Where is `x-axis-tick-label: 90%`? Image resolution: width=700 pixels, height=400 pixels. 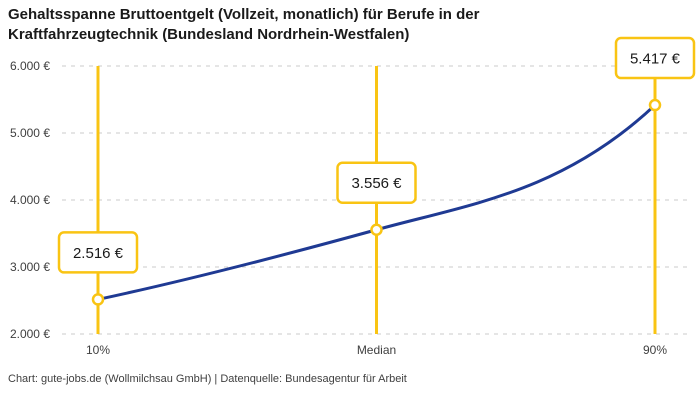 x-axis-tick-label: 90% is located at coordinates (655, 350).